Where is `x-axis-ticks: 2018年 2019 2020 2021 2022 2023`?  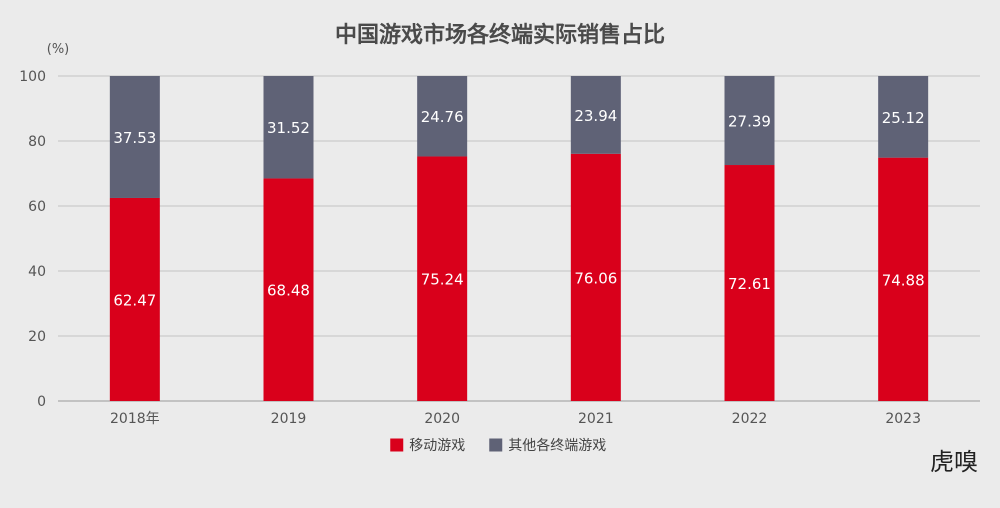 x-axis-ticks: 2018年 2019 2020 2021 2022 2023 is located at coordinates (515, 419).